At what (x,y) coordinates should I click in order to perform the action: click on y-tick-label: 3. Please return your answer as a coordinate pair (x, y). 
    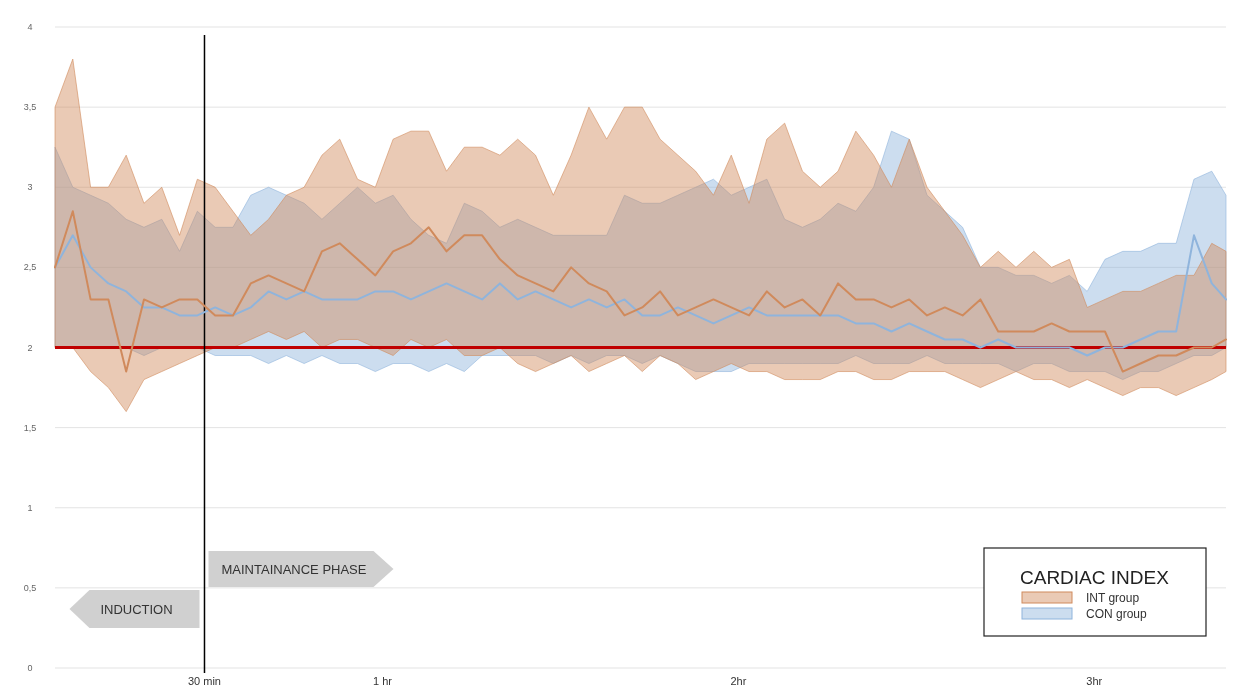
    Looking at the image, I should click on (30, 187).